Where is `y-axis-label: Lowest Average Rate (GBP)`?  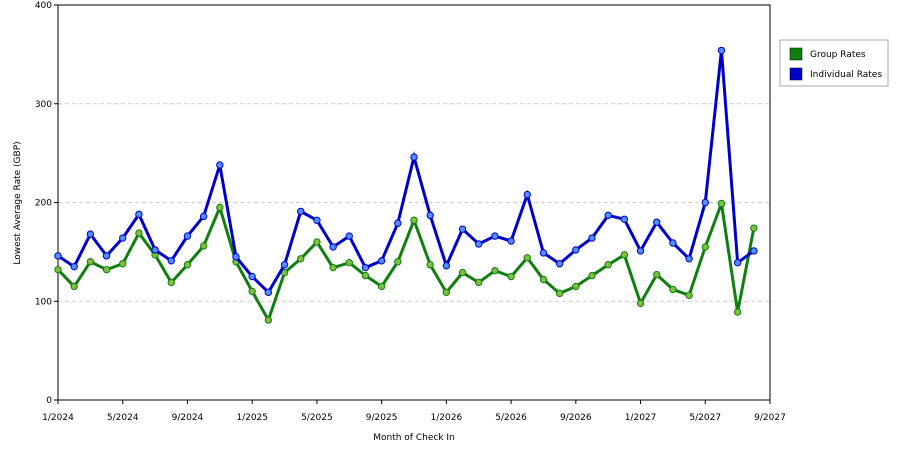 y-axis-label: Lowest Average Rate (GBP) is located at coordinates (18, 202).